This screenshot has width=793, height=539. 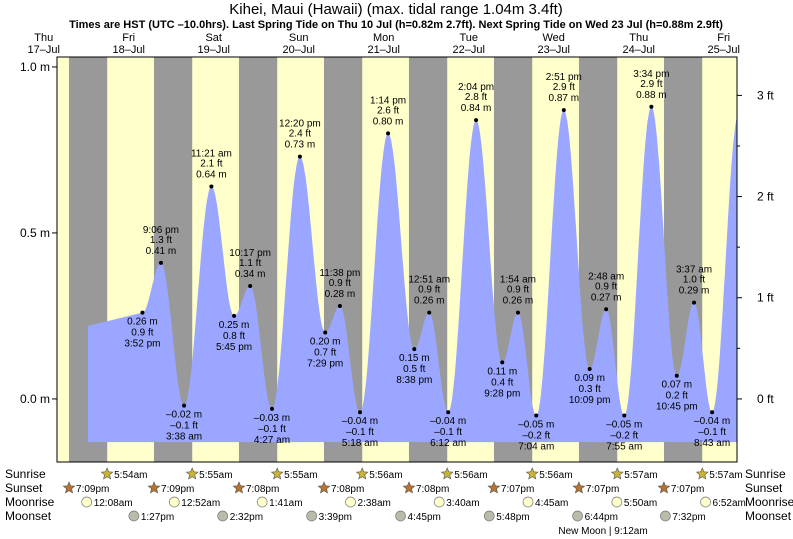 I want to click on day-name: Mon, so click(x=383, y=38).